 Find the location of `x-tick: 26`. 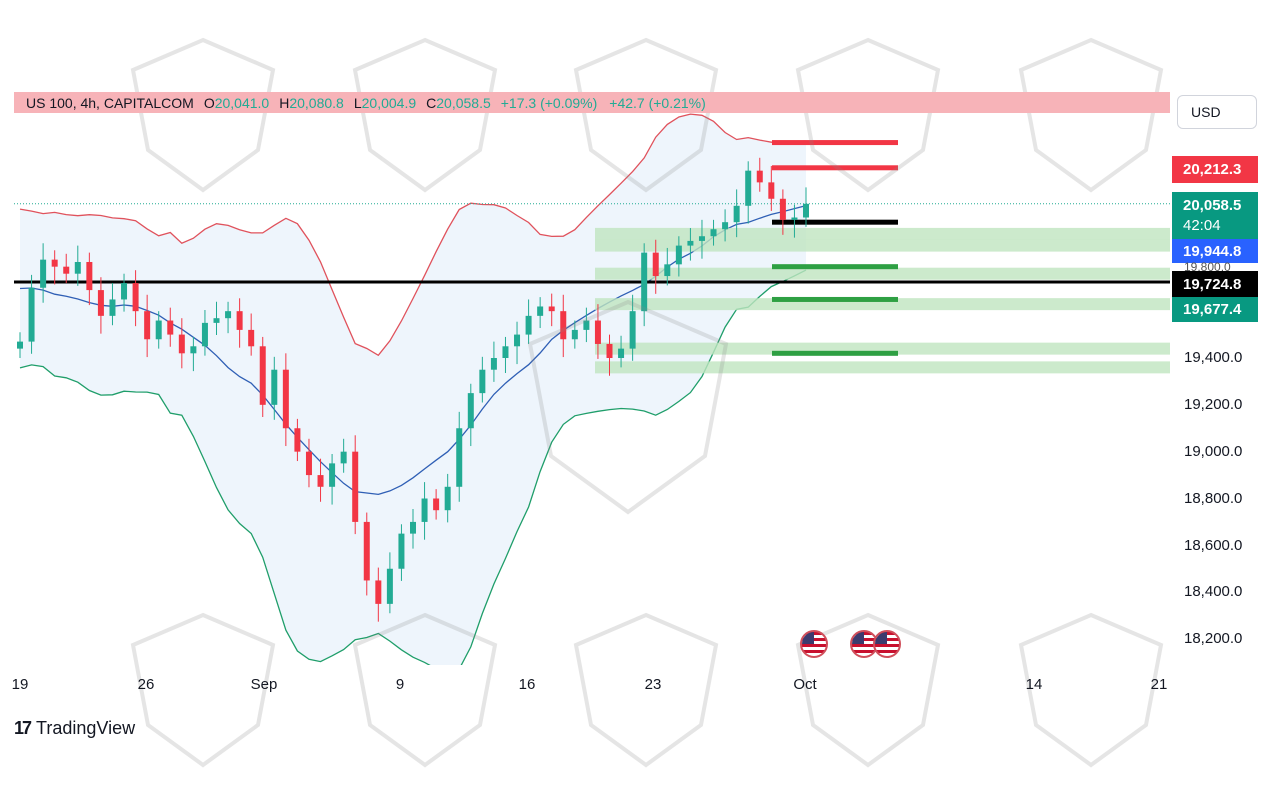

x-tick: 26 is located at coordinates (146, 684).